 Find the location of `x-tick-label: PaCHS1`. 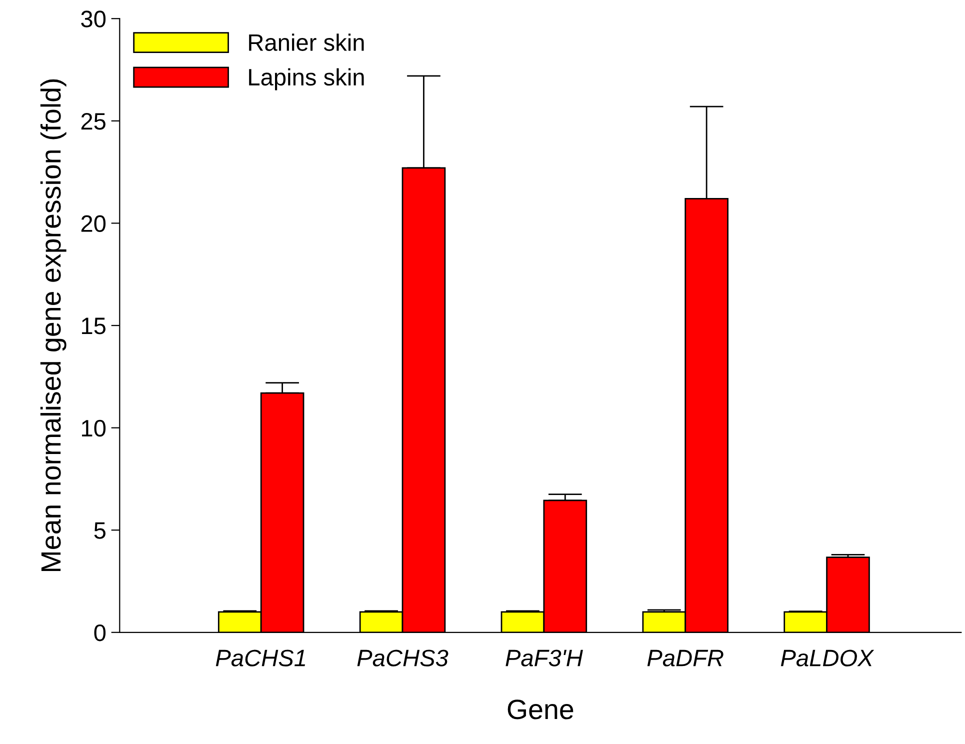

x-tick-label: PaCHS1 is located at coordinates (261, 658).